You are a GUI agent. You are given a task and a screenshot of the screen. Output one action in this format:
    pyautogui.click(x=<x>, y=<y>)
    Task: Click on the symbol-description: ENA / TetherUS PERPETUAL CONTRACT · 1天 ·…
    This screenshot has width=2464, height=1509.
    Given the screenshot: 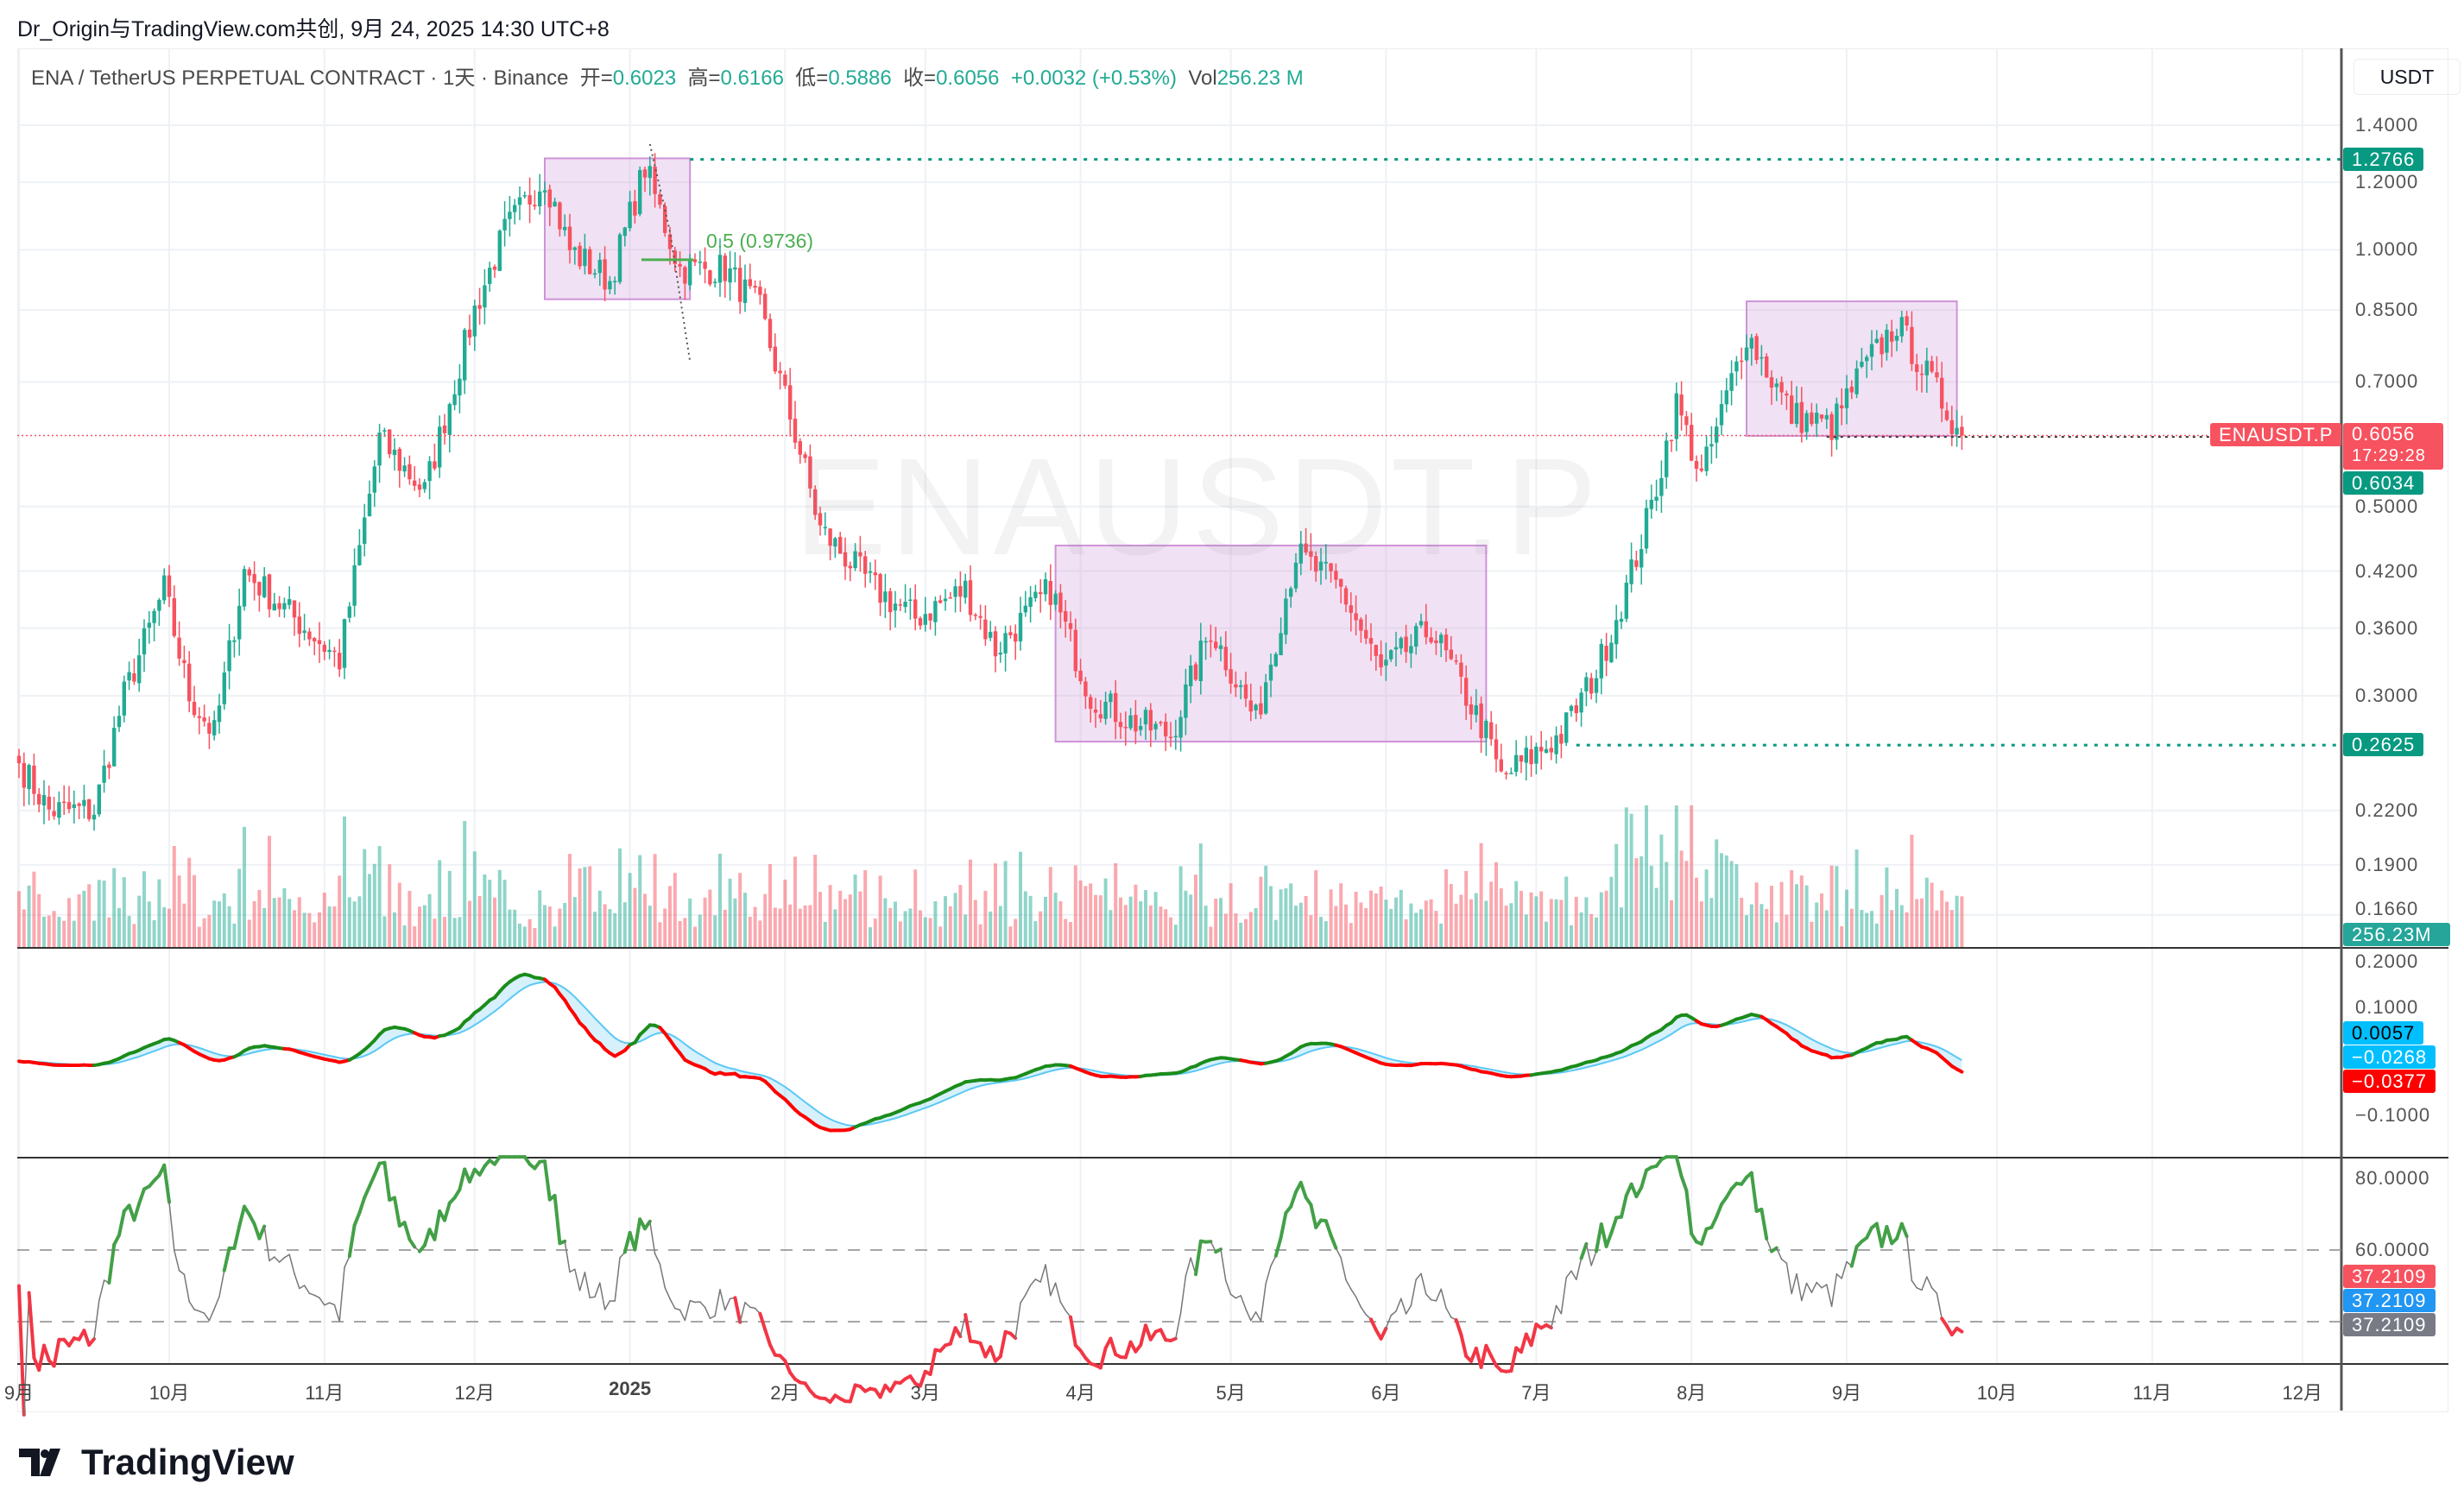 What is the action you would take?
    pyautogui.click(x=300, y=78)
    